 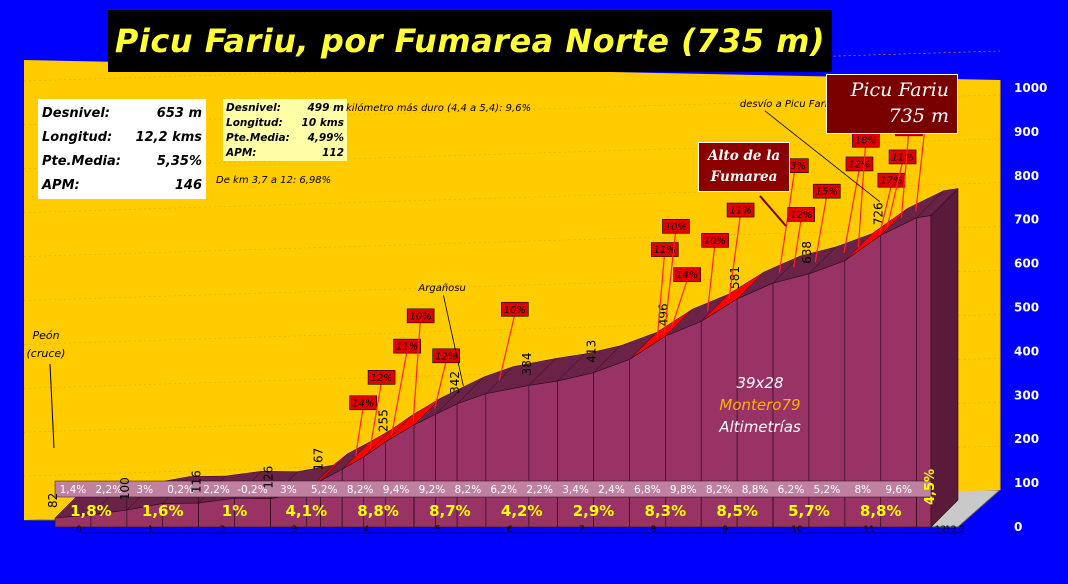 I want to click on km-grade: 8,7%, so click(x=450, y=511).